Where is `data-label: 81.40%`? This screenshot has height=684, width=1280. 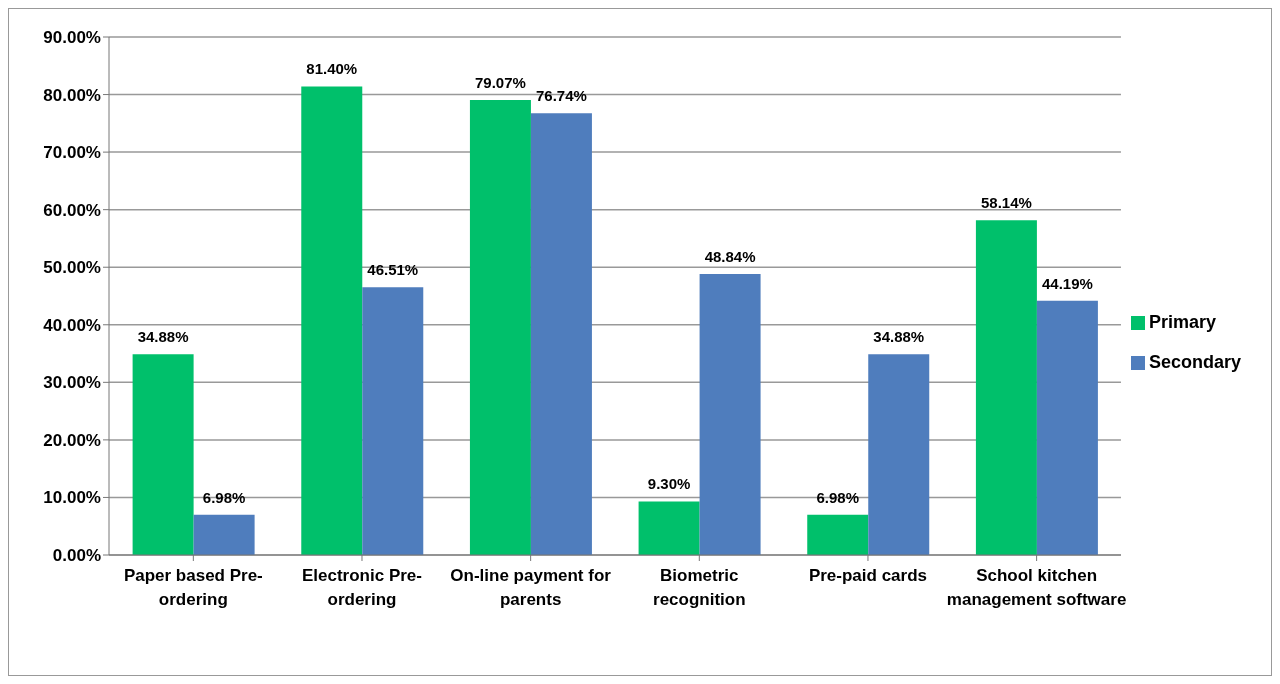
data-label: 81.40% is located at coordinates (332, 69).